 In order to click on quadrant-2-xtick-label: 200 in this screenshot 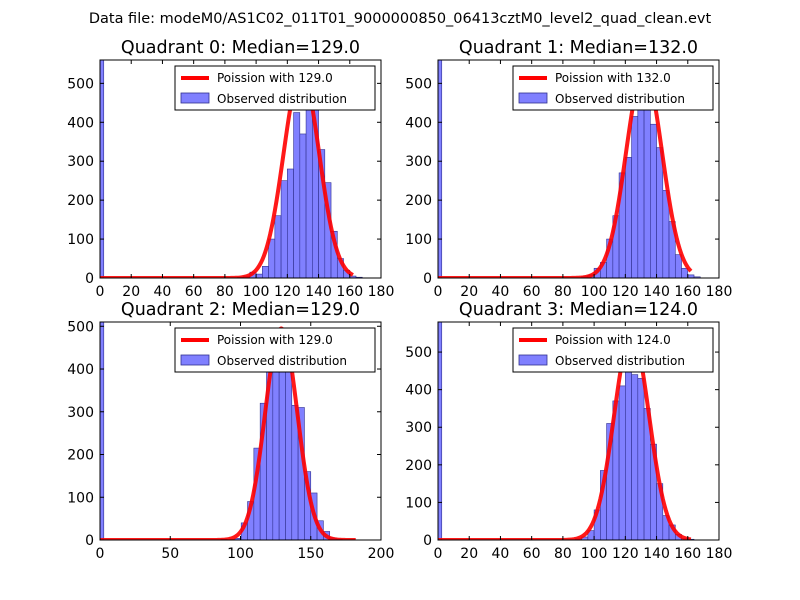, I will do `click(381, 554)`.